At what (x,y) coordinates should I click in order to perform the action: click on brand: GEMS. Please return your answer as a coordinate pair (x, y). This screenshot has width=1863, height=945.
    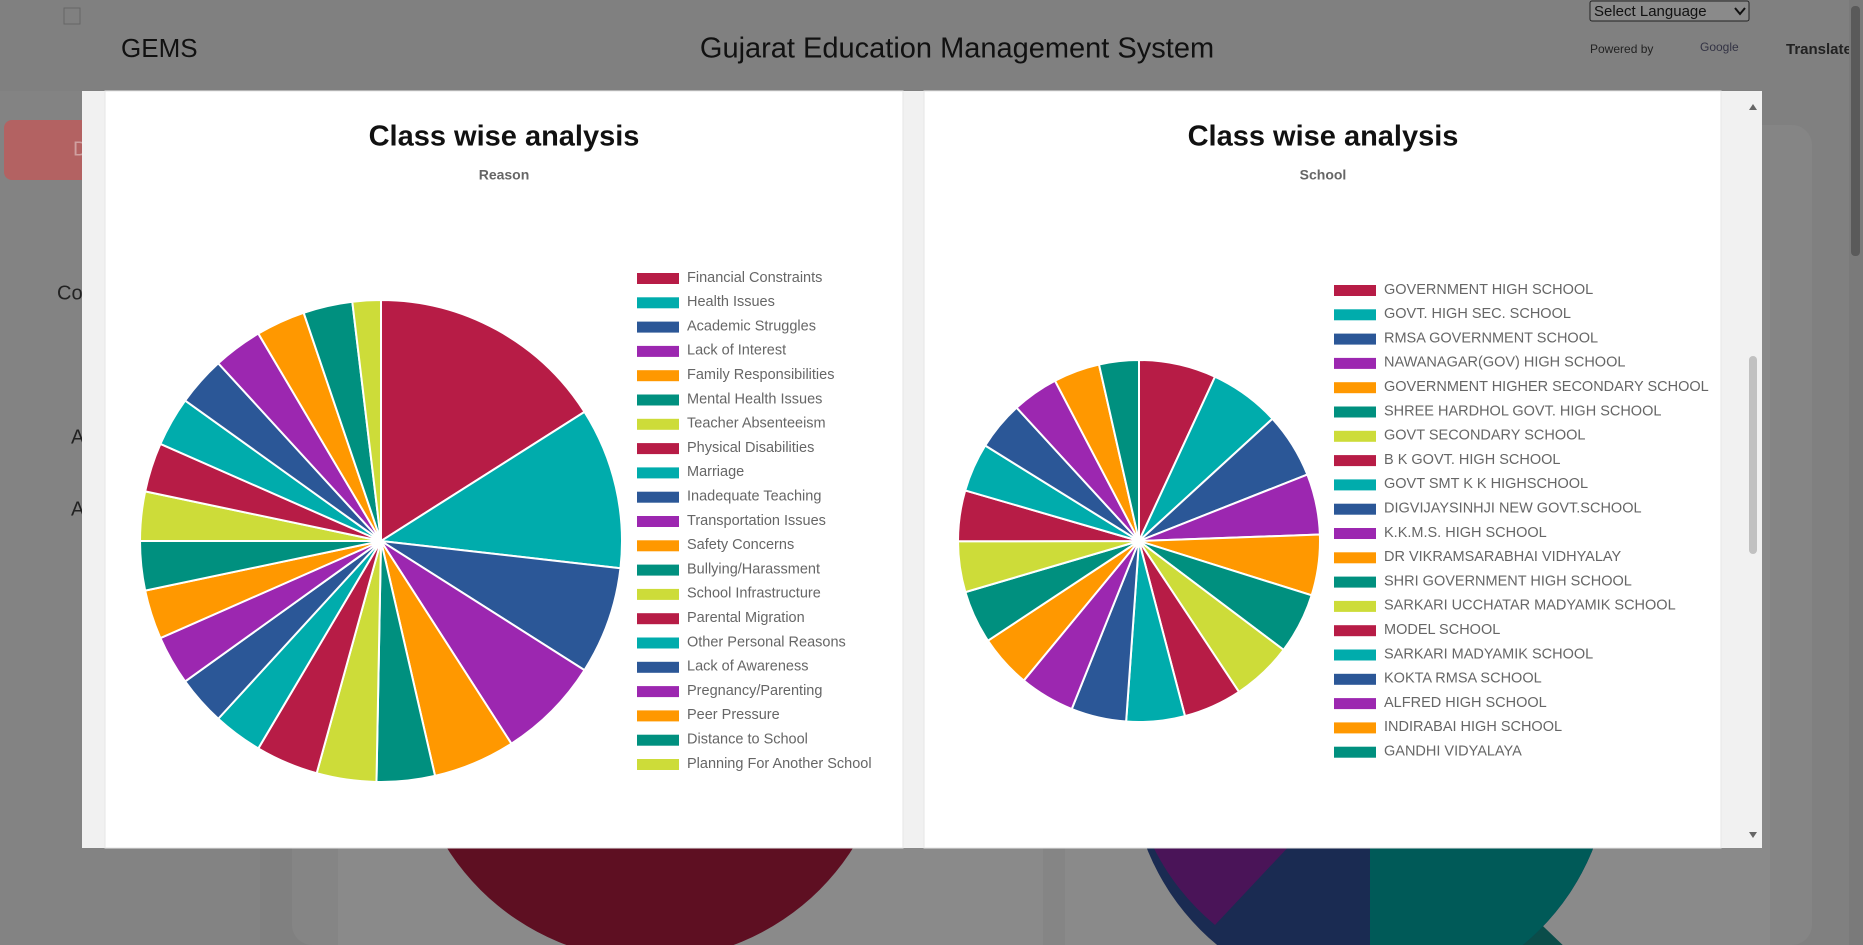
    Looking at the image, I should click on (159, 48).